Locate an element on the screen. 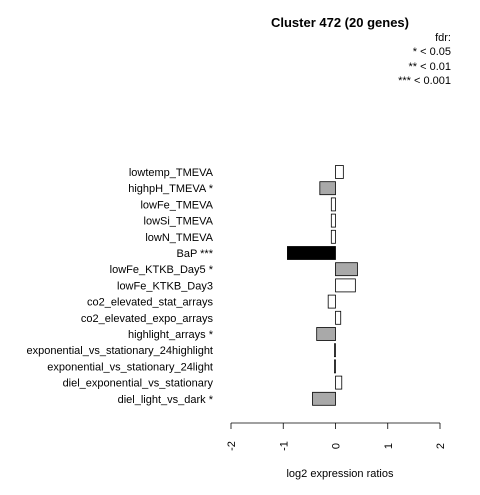 The height and width of the screenshot is (495, 480). legend-entry-1: * < 0.05 is located at coordinates (432, 52).